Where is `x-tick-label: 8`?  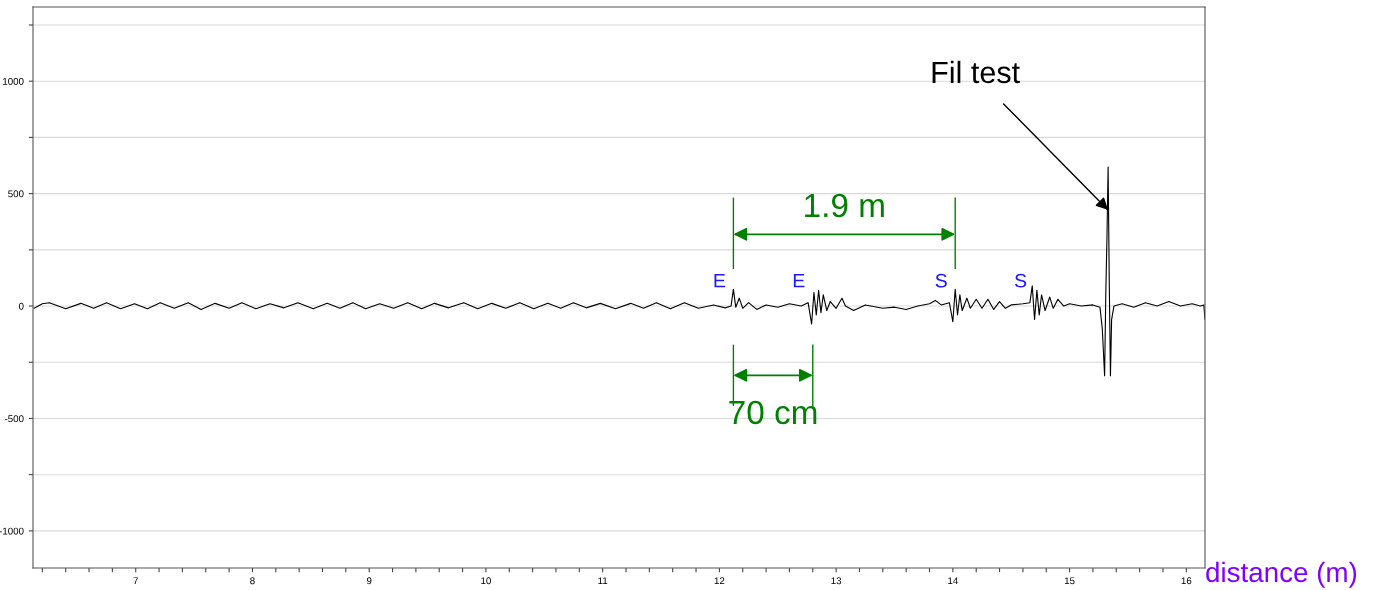 x-tick-label: 8 is located at coordinates (252, 581).